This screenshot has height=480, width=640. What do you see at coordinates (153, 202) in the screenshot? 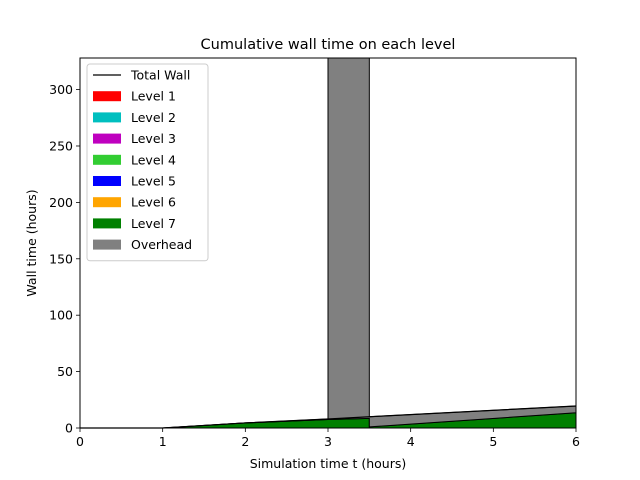
I see `legend-label-level-6: Level 6` at bounding box center [153, 202].